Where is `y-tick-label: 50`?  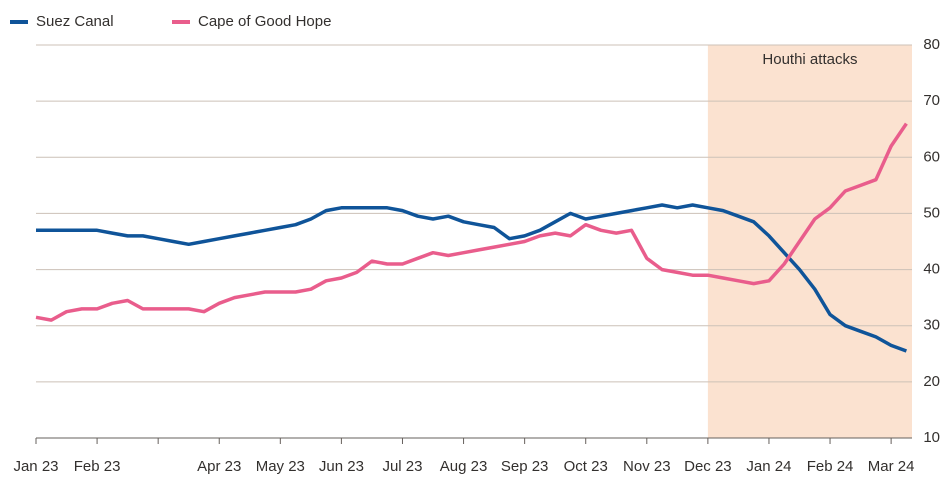
y-tick-label: 50 is located at coordinates (931, 212).